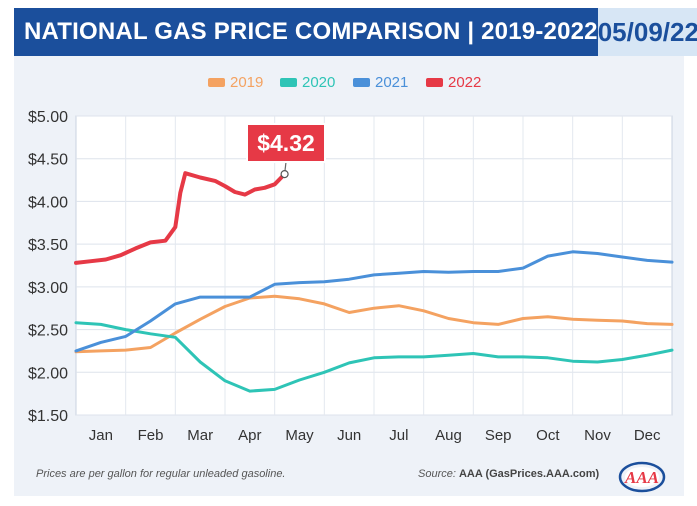 The width and height of the screenshot is (697, 506). I want to click on legend-swatch-2020, so click(288, 82).